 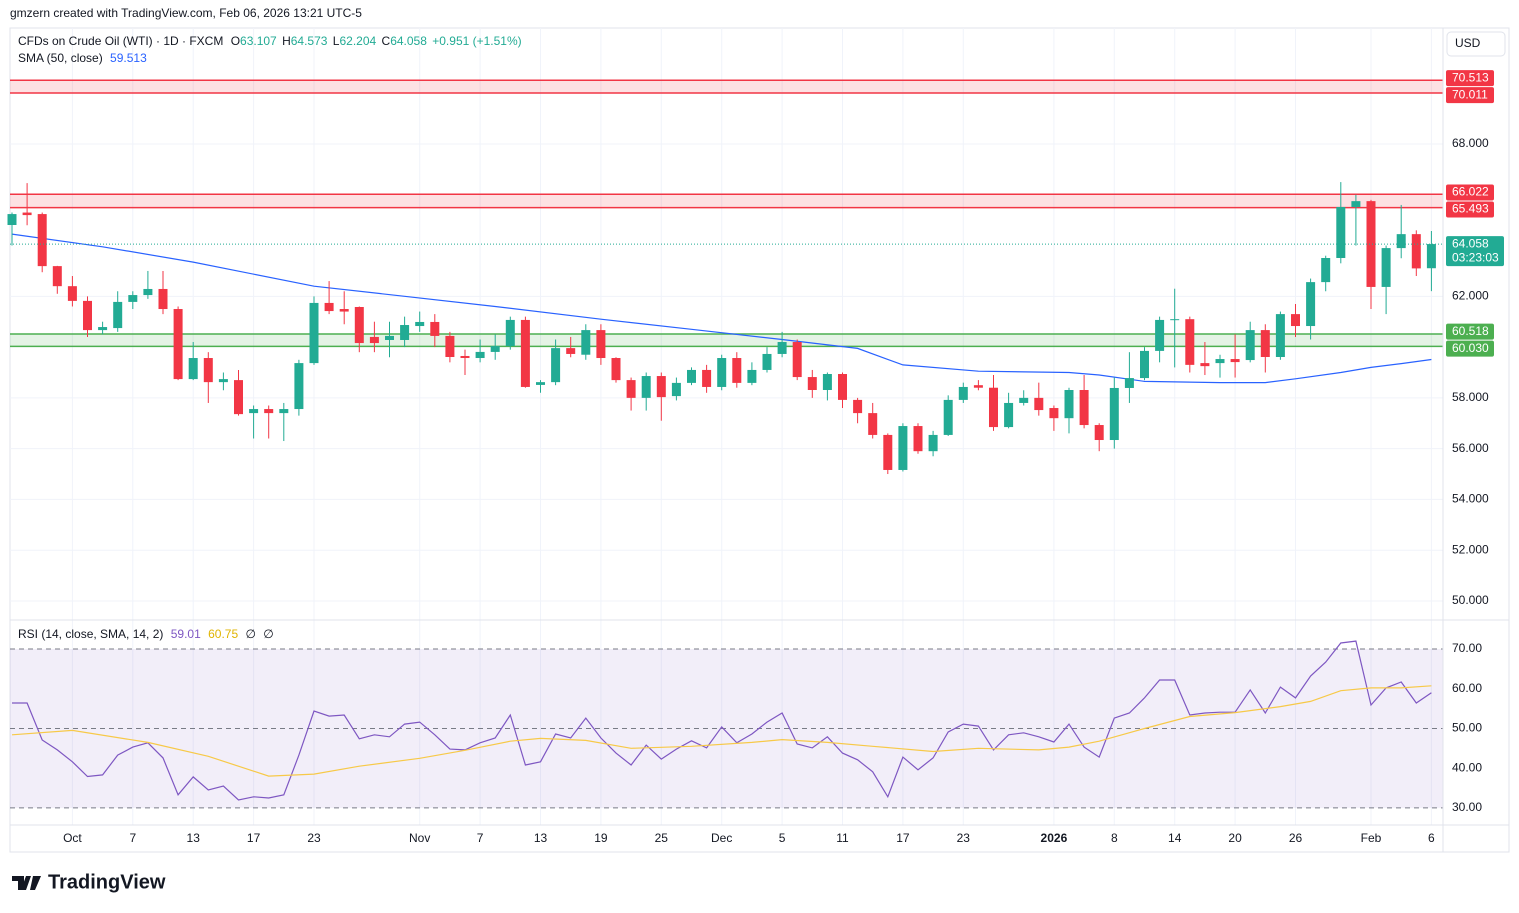 I want to click on y-tick-label: 58.000, so click(x=1470, y=397).